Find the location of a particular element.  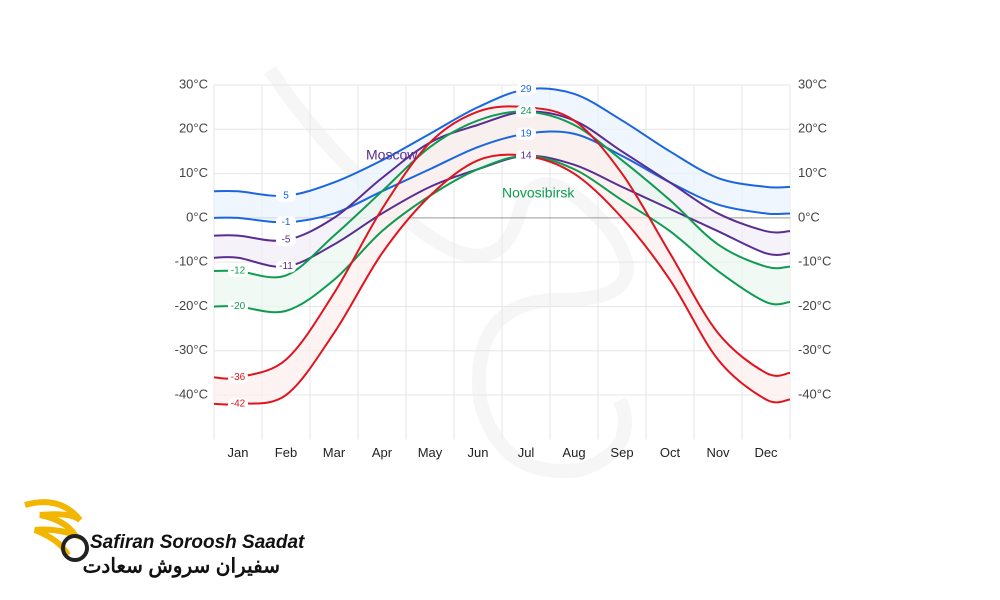

x-tick-label: Oct is located at coordinates (670, 452).